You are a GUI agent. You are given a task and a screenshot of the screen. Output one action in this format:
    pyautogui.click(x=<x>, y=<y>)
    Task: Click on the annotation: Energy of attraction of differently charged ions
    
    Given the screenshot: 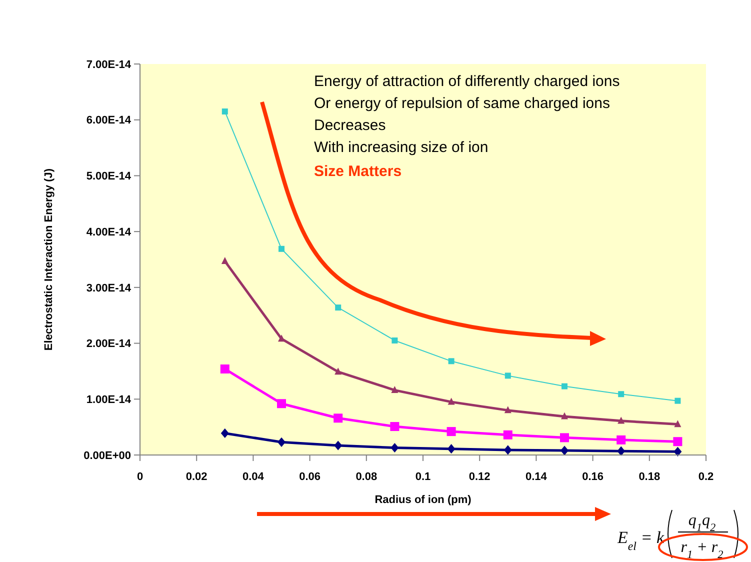 What is the action you would take?
    pyautogui.click(x=467, y=81)
    